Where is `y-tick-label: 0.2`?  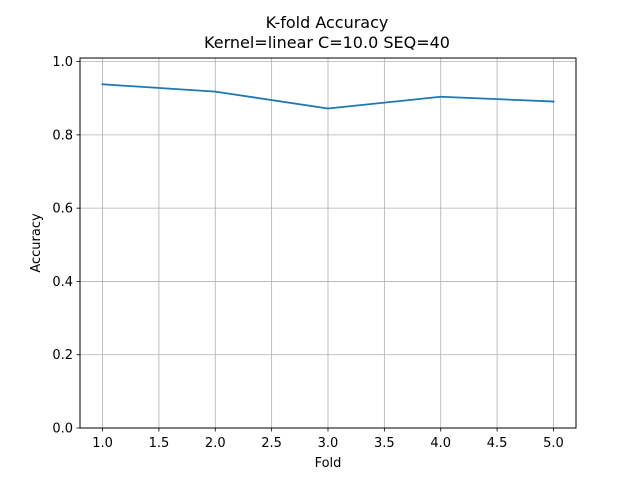
y-tick-label: 0.2 is located at coordinates (62, 355).